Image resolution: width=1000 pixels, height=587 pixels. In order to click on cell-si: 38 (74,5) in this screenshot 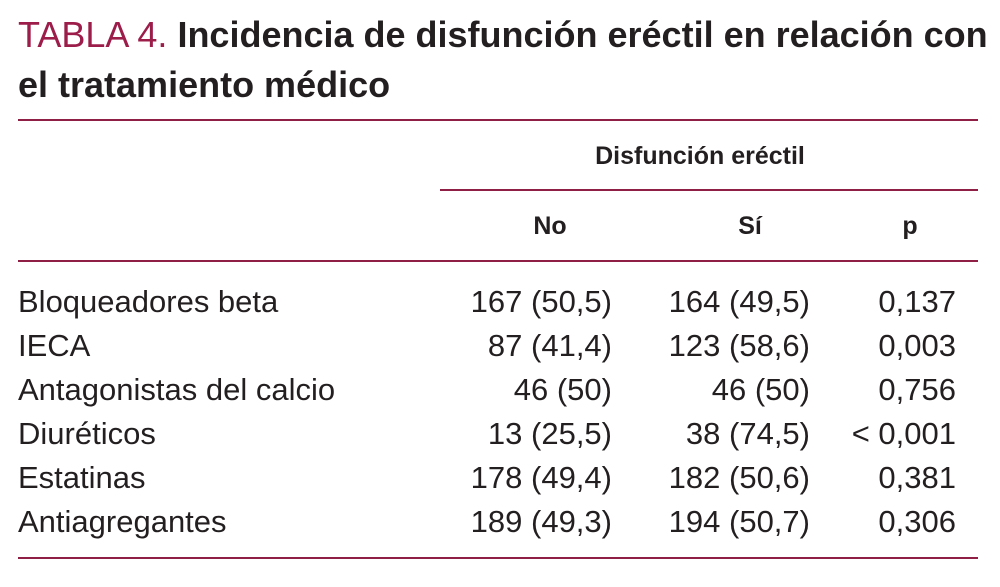, I will do `click(747, 433)`.